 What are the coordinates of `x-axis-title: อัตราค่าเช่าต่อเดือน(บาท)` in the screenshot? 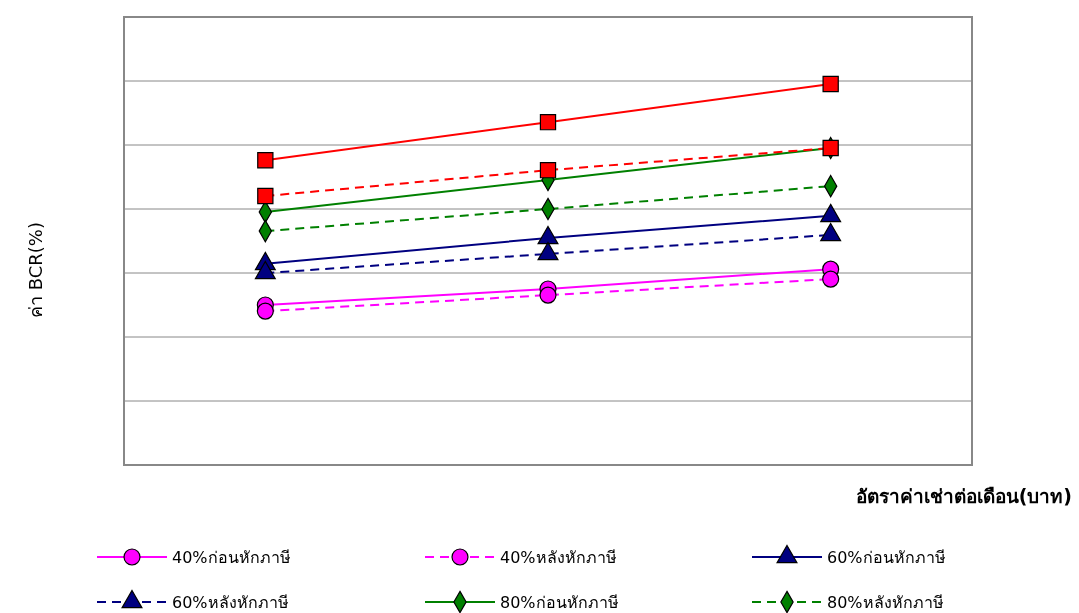 It's located at (963, 496).